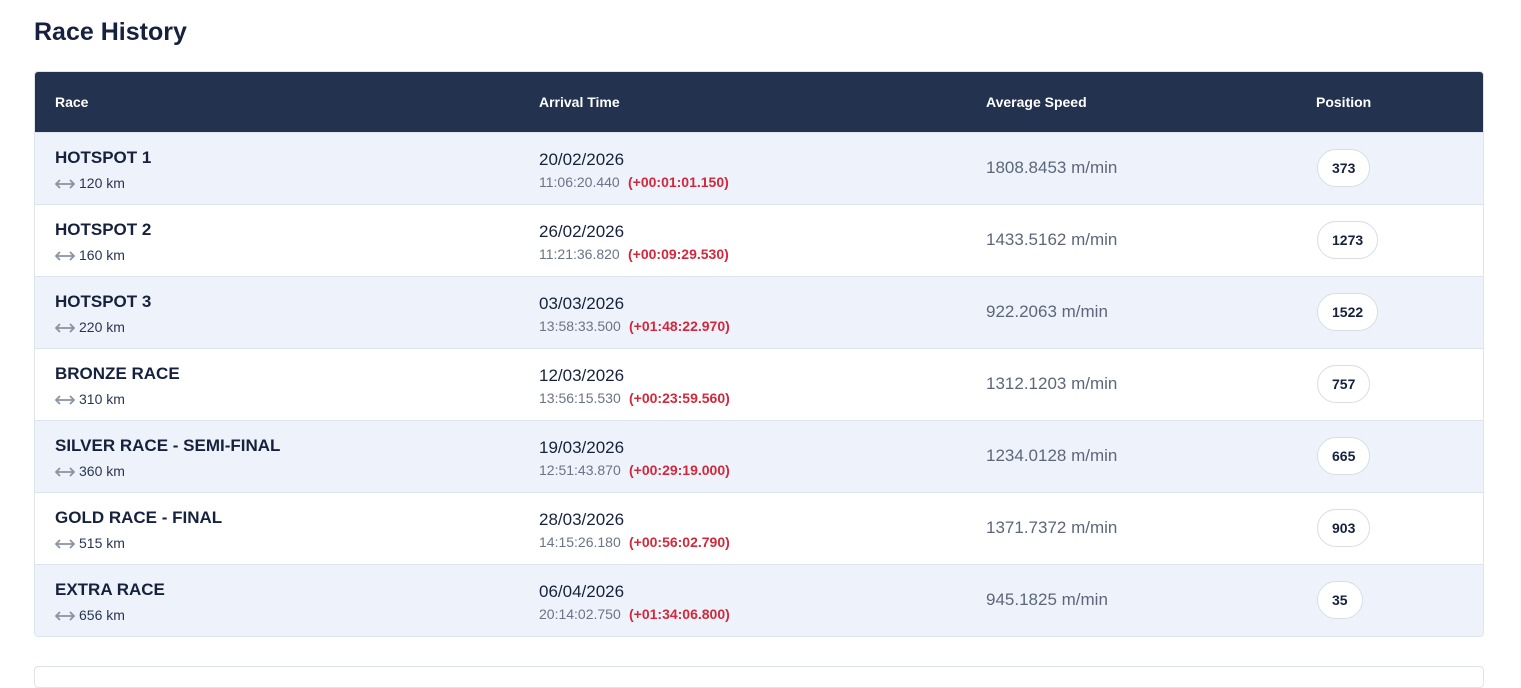 This screenshot has height=688, width=1521. What do you see at coordinates (103, 301) in the screenshot?
I see `race-name: HOTSPOT 3` at bounding box center [103, 301].